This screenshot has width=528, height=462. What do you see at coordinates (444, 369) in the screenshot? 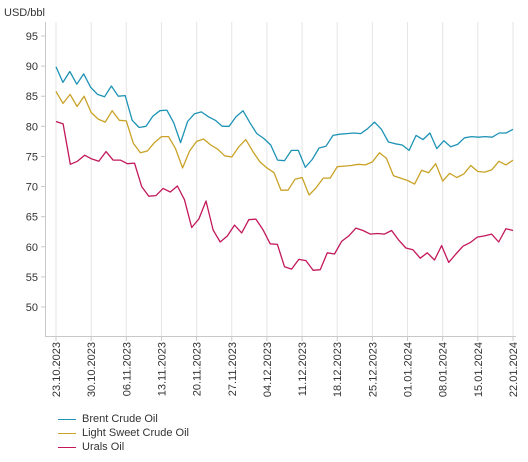
I see `x-tick-label: 08.01.2024` at bounding box center [444, 369].